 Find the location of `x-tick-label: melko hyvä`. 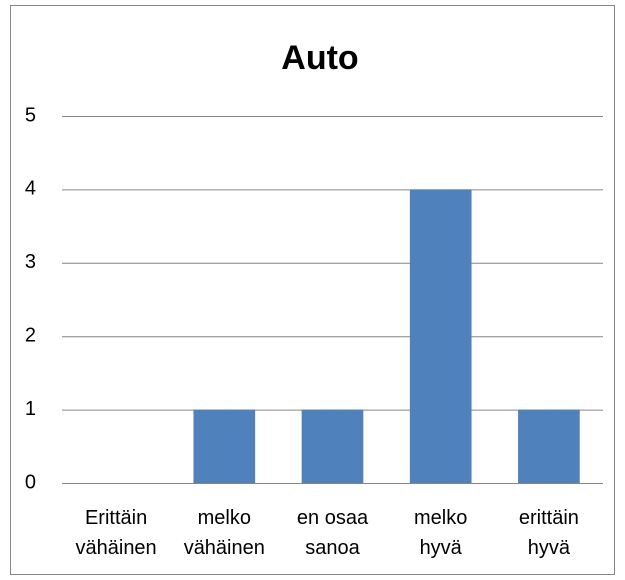

x-tick-label: melko hyvä is located at coordinates (441, 533).